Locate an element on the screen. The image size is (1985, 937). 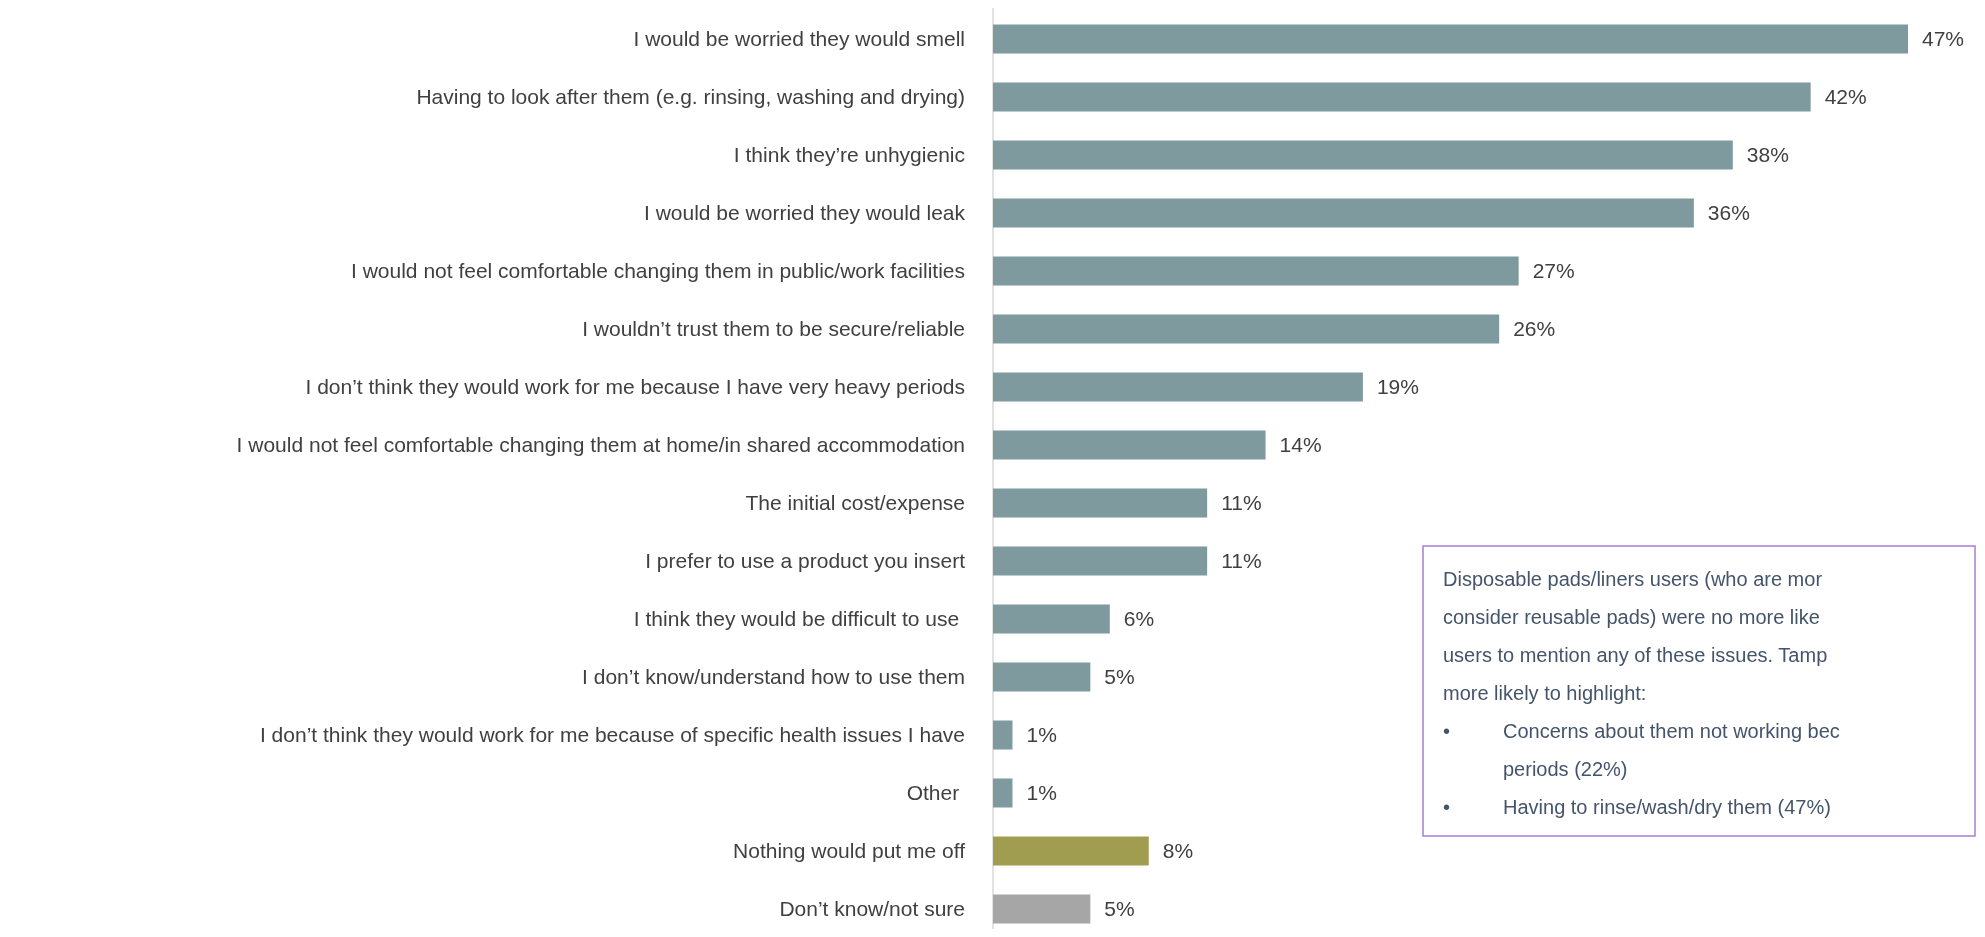
annotation: more likely to highlight: is located at coordinates (1545, 693).